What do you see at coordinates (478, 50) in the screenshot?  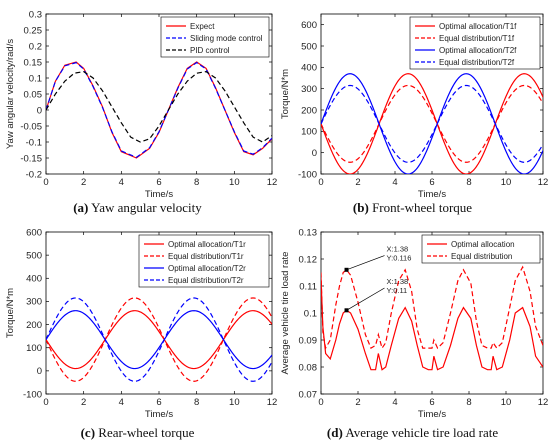 I see `legend-label: Optimal allocation/T2f` at bounding box center [478, 50].